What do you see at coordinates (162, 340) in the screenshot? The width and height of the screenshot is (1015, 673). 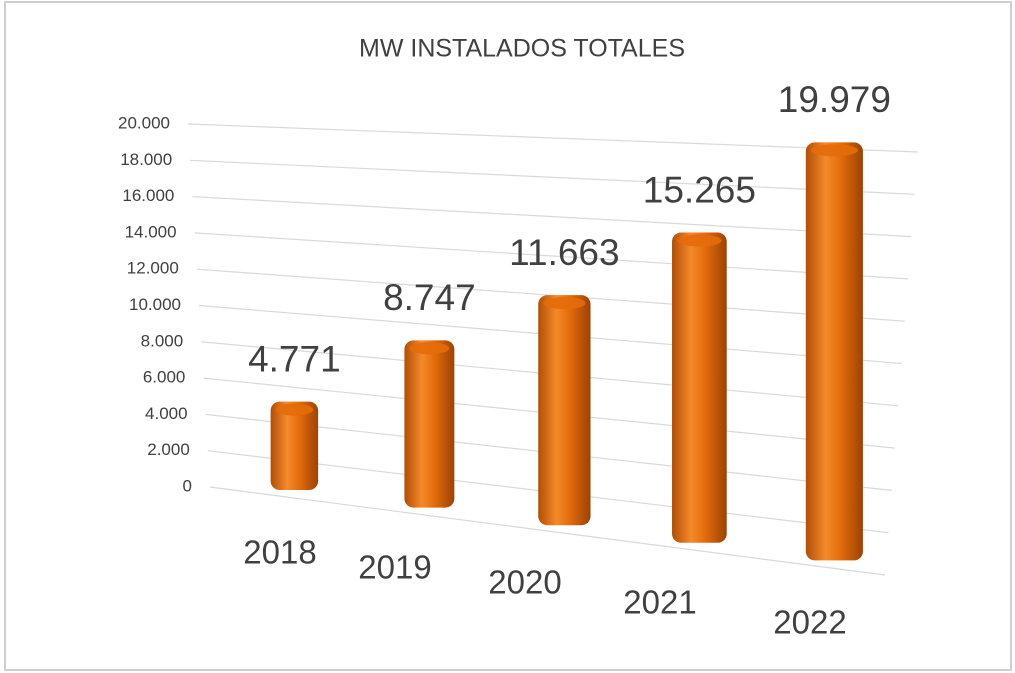 I see `y-tick-label: 8.000` at bounding box center [162, 340].